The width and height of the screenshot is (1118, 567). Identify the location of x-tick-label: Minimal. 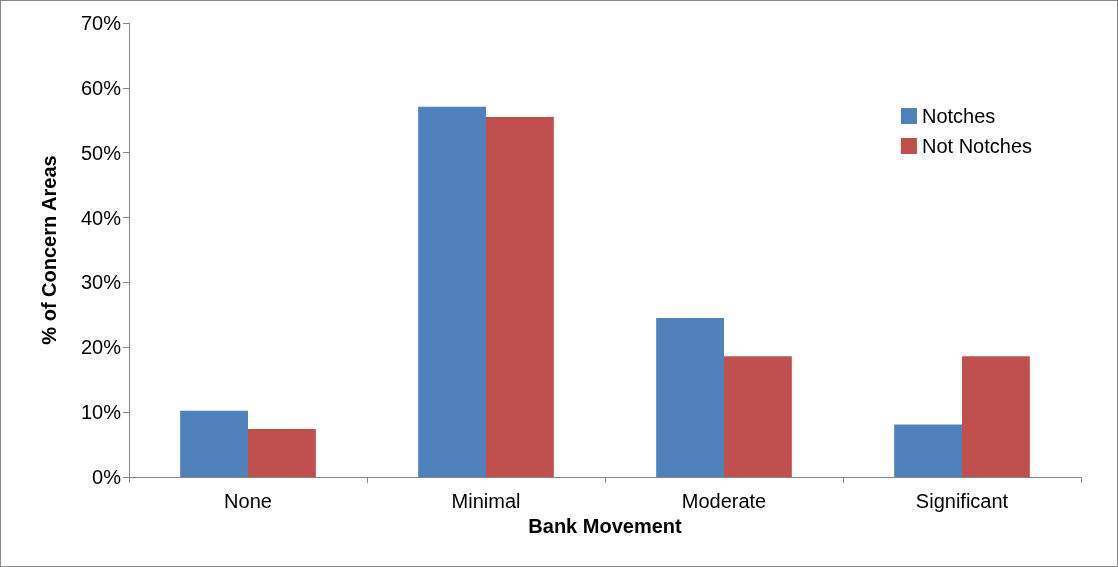
(486, 501).